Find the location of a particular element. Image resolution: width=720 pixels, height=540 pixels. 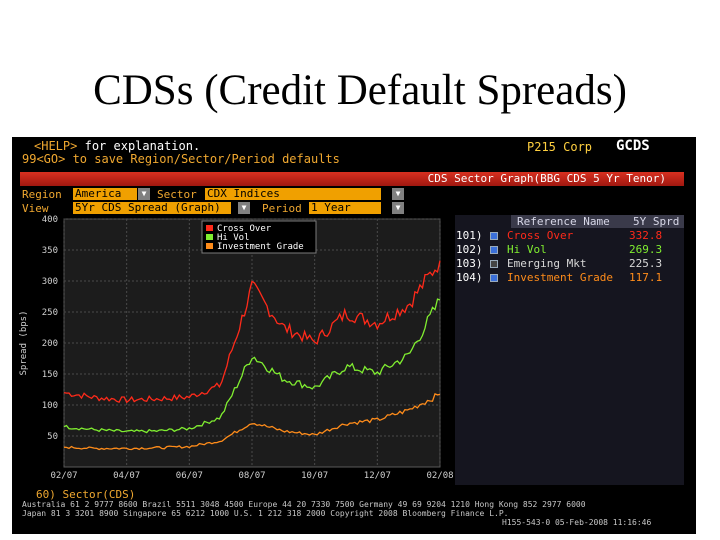

reference-name-header: Reference Name is located at coordinates (563, 221).